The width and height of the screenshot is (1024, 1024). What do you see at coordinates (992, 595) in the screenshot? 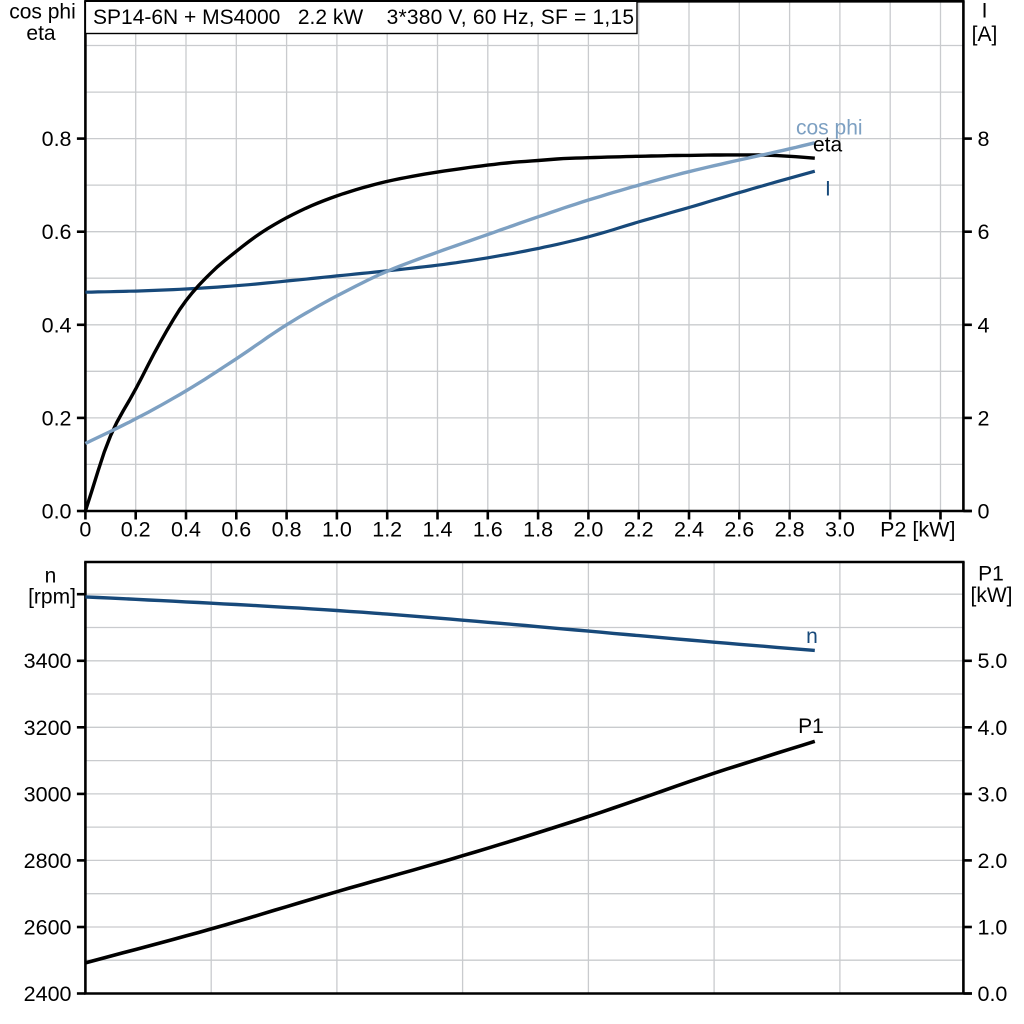
I see `svg-text: [kW]` at bounding box center [992, 595].